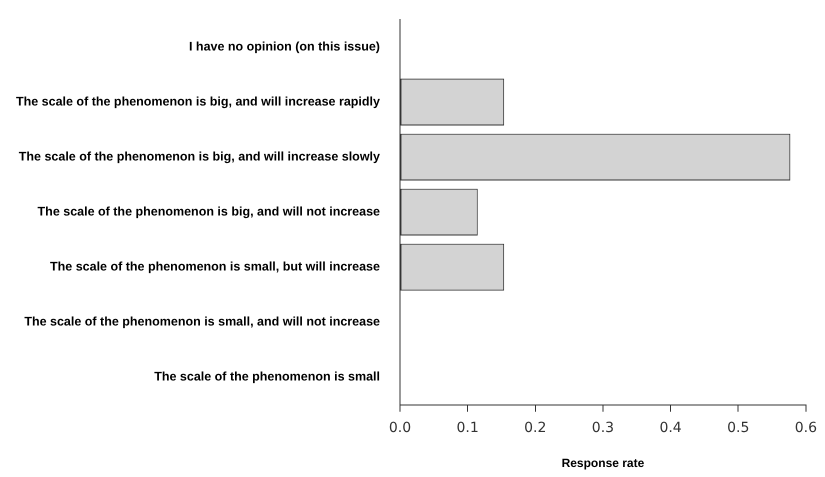 The height and width of the screenshot is (477, 825). Describe the element at coordinates (199, 157) in the screenshot. I see `y-tick-label: The scale of the phenomenon is big, and will increase slowly` at that location.